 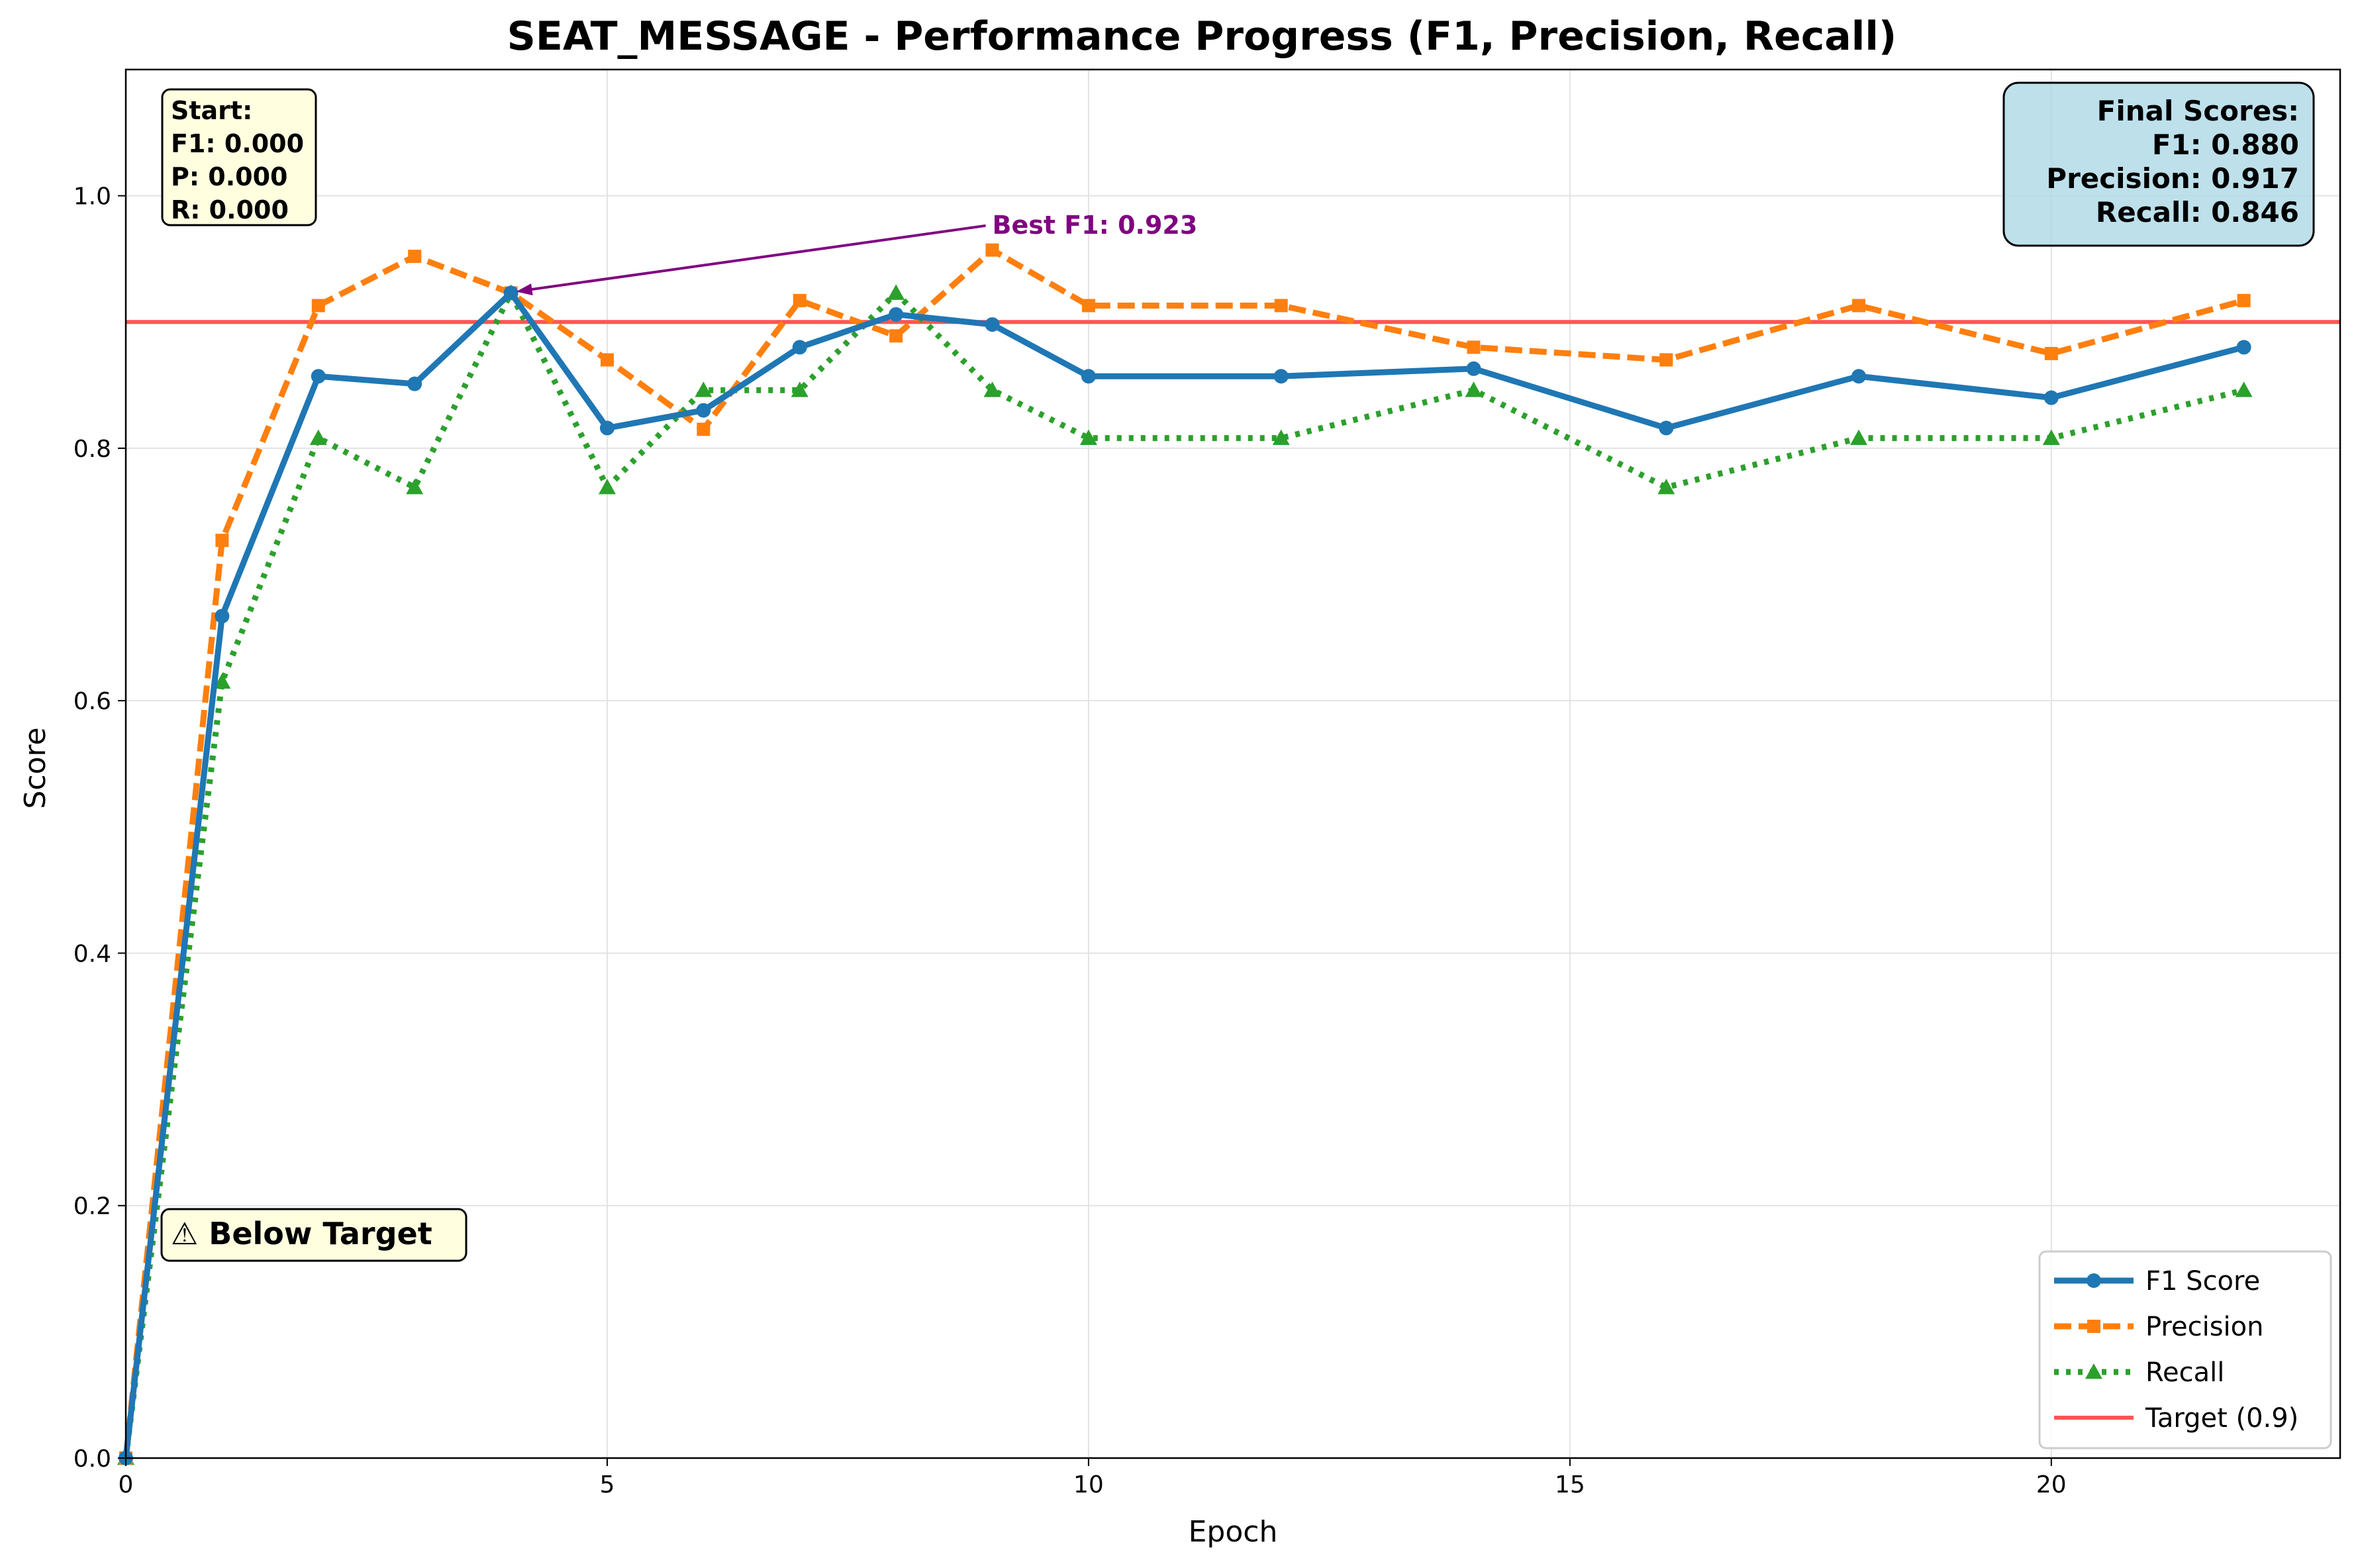 I want to click on legend-label-f1-score: F1 Score, so click(x=2202, y=1281).